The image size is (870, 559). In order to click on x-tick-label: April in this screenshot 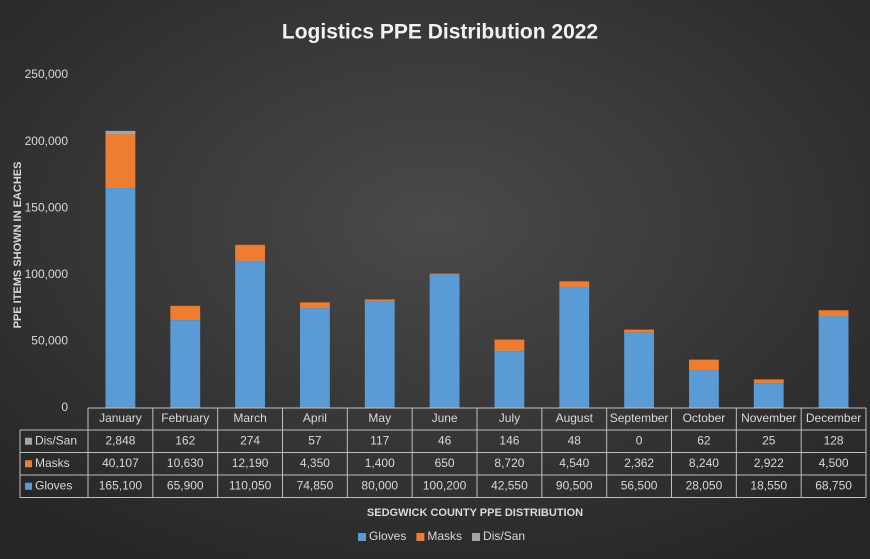, I will do `click(315, 418)`.